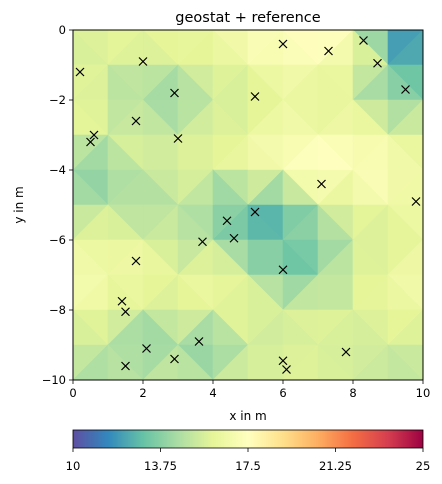 This screenshot has height=484, width=442. What do you see at coordinates (248, 466) in the screenshot?
I see `colorbar-tick-label: 17.5` at bounding box center [248, 466].